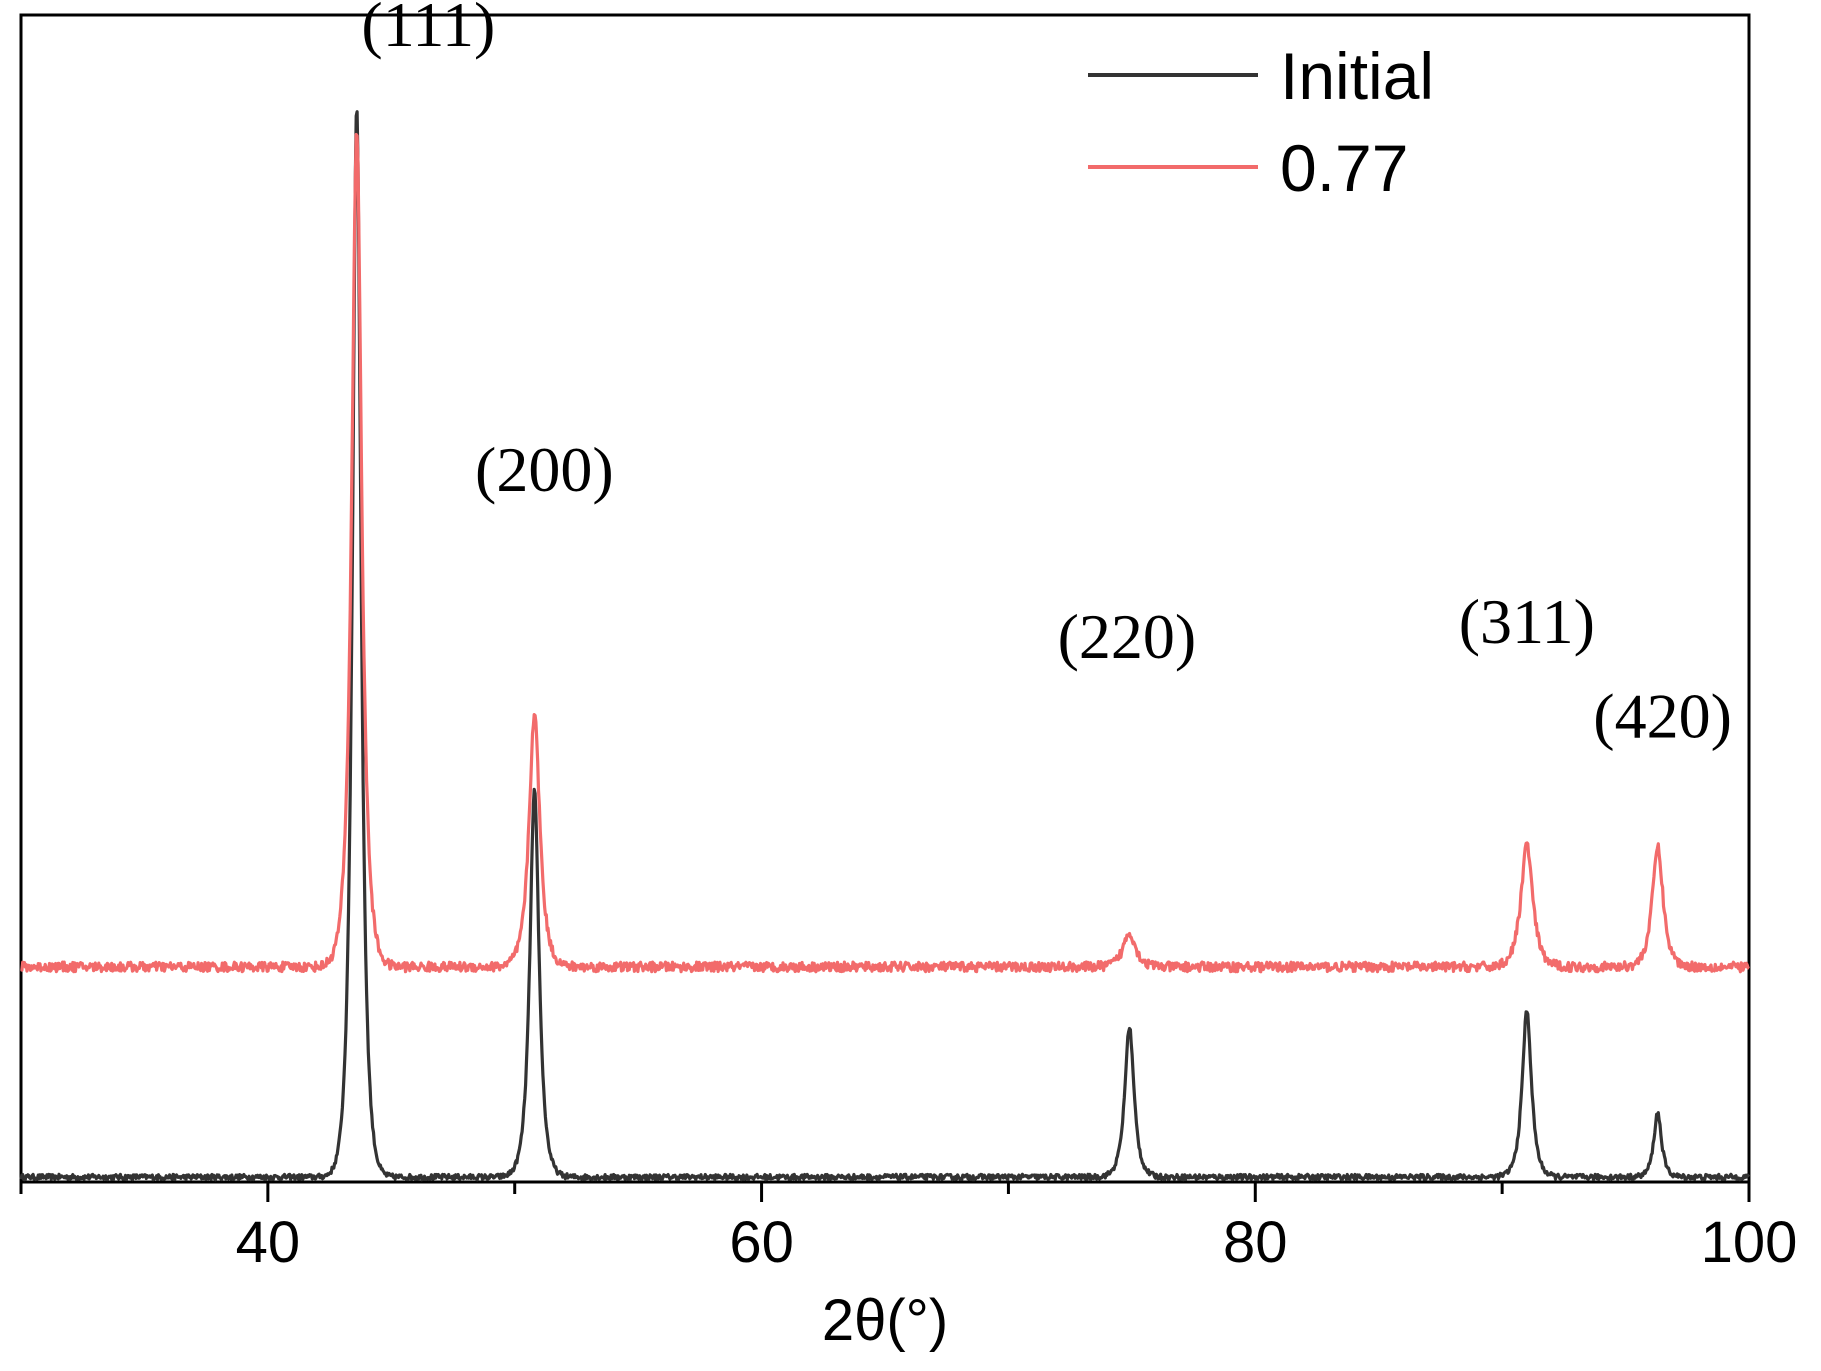 This screenshot has height=1371, width=1821. What do you see at coordinates (1357, 76) in the screenshot?
I see `legend-label: Initial` at bounding box center [1357, 76].